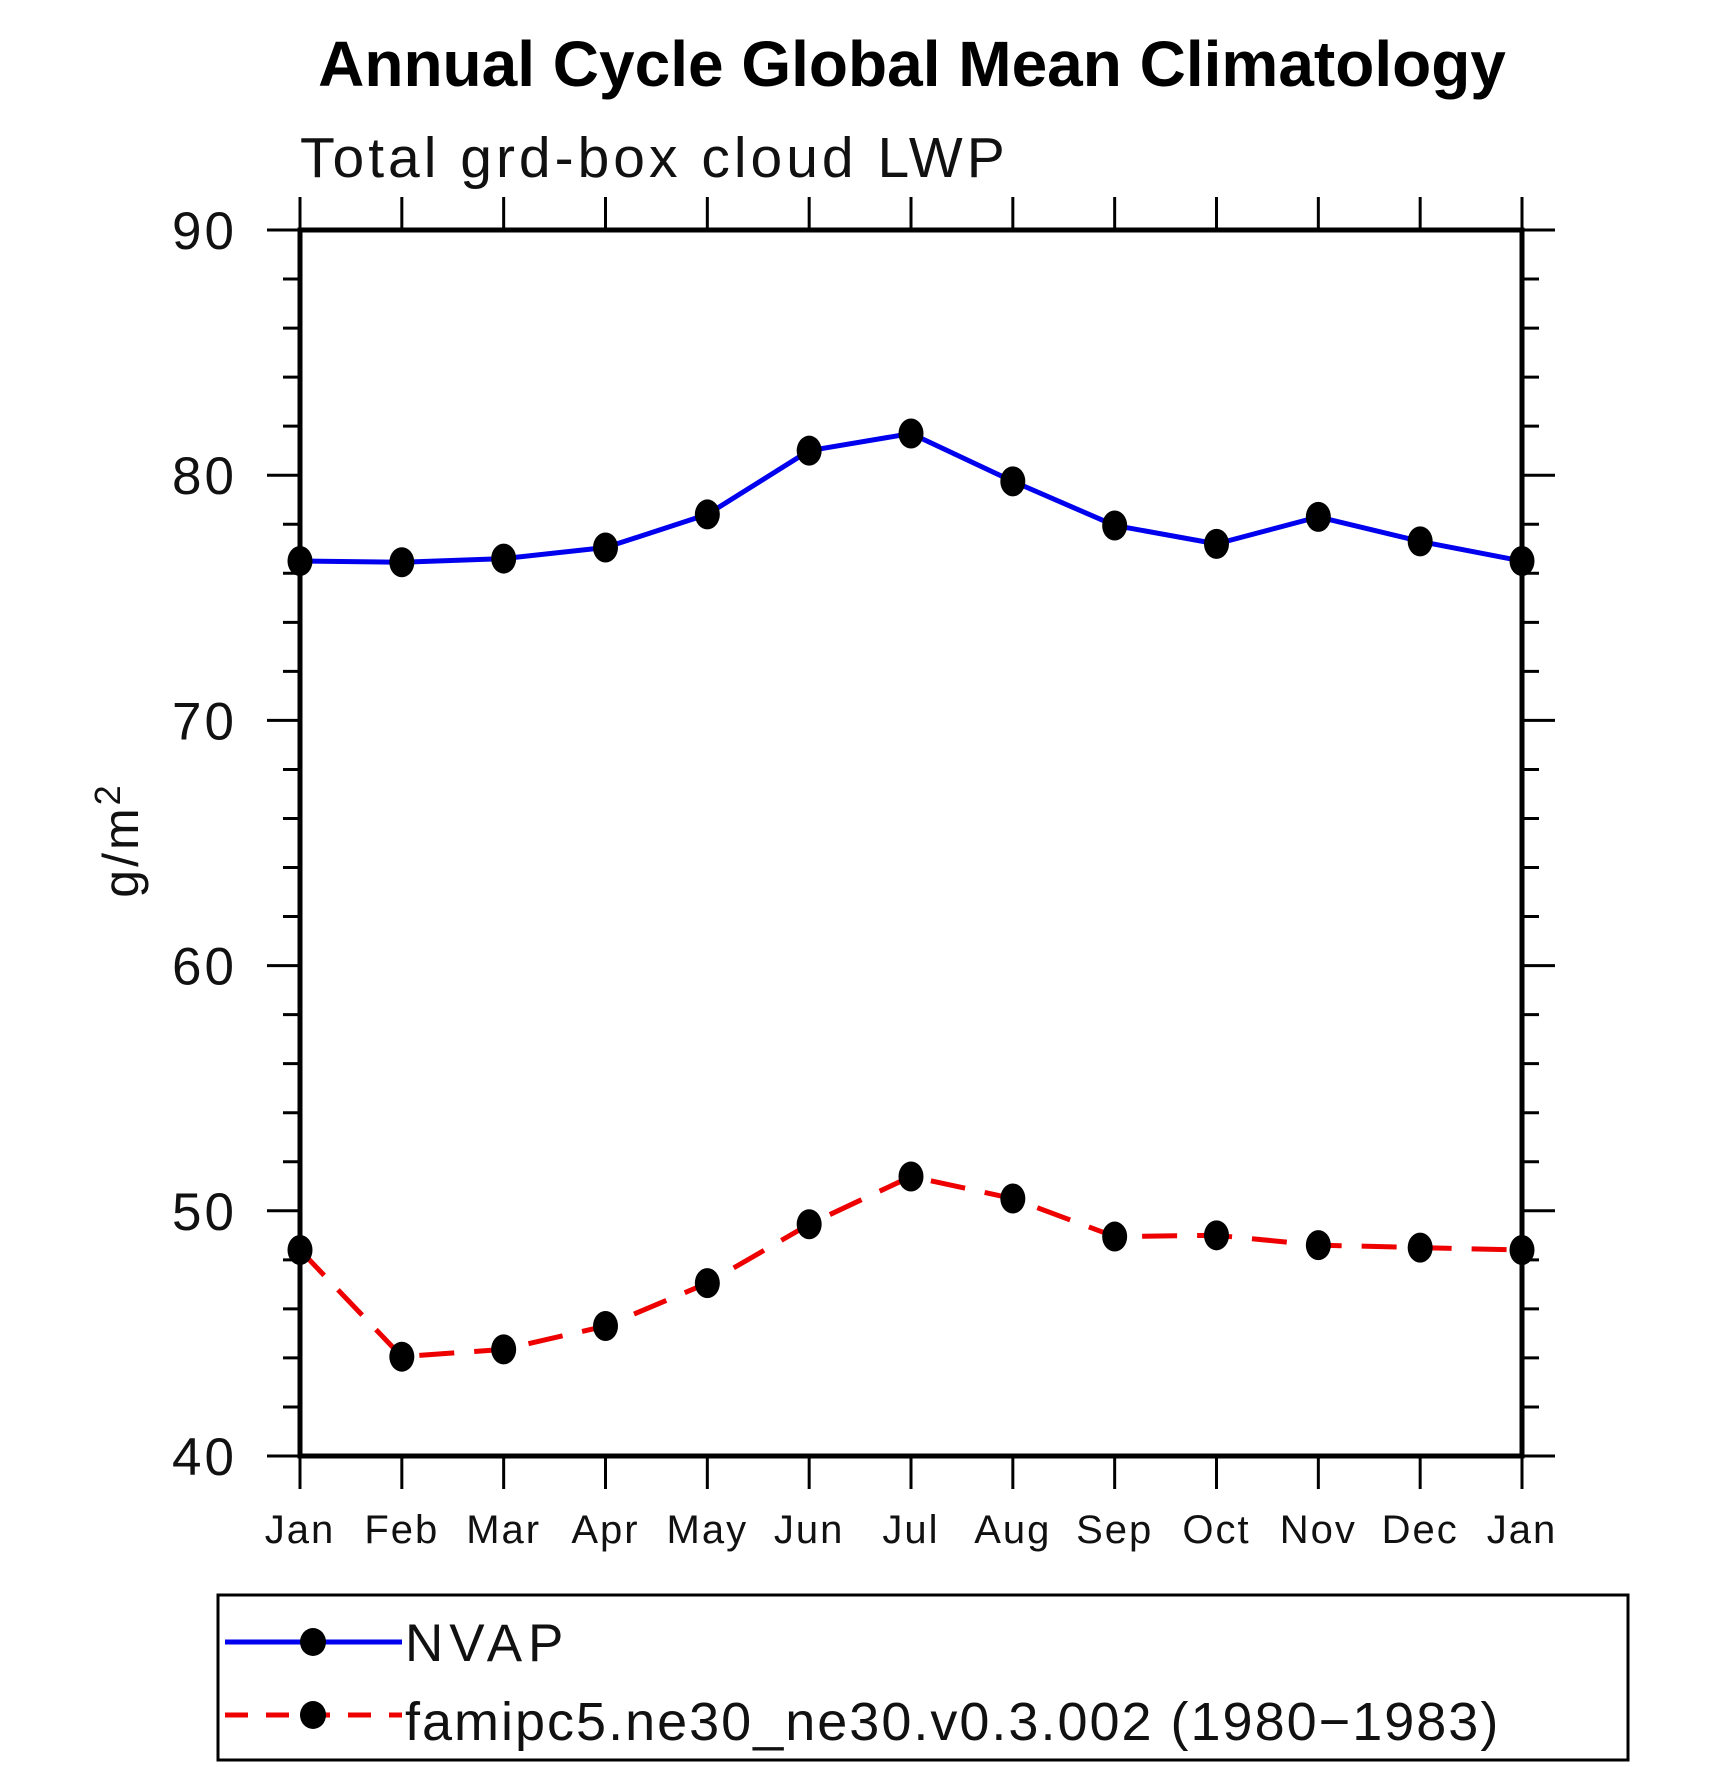  What do you see at coordinates (910, 1530) in the screenshot?
I see `x-tick-label: Jul` at bounding box center [910, 1530].